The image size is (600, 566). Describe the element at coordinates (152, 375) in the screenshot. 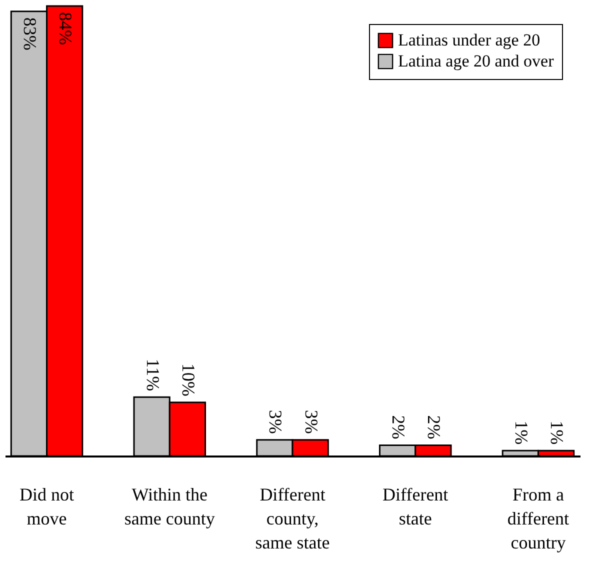

I see `data-label: 11%` at that location.